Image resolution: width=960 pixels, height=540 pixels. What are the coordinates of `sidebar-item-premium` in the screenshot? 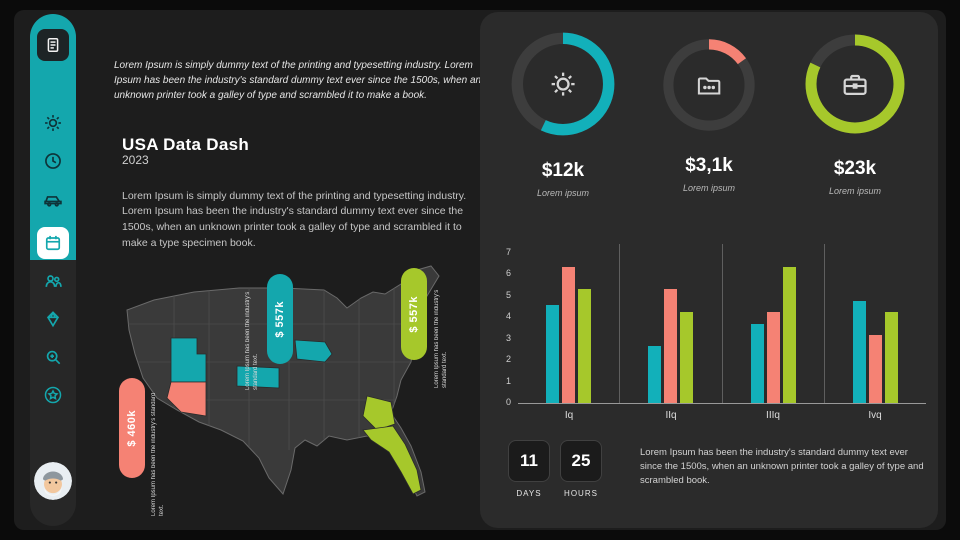 It's located at (53, 321).